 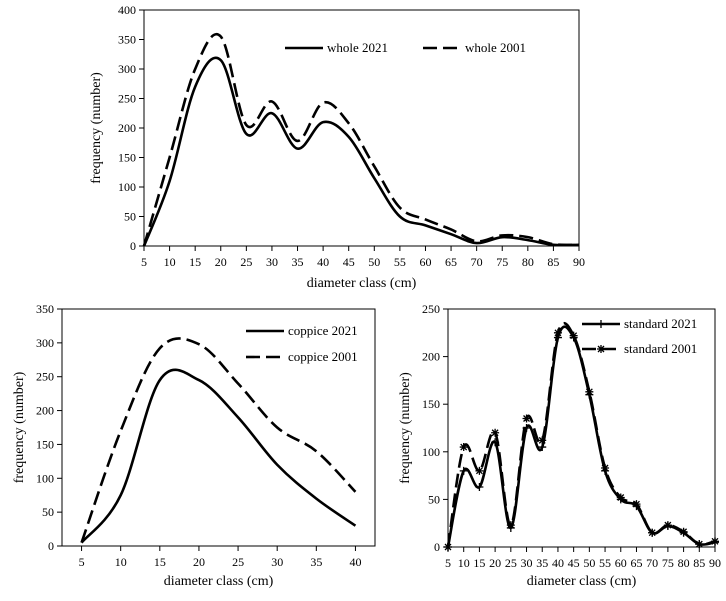 I want to click on plot-frame, so click(x=581, y=428).